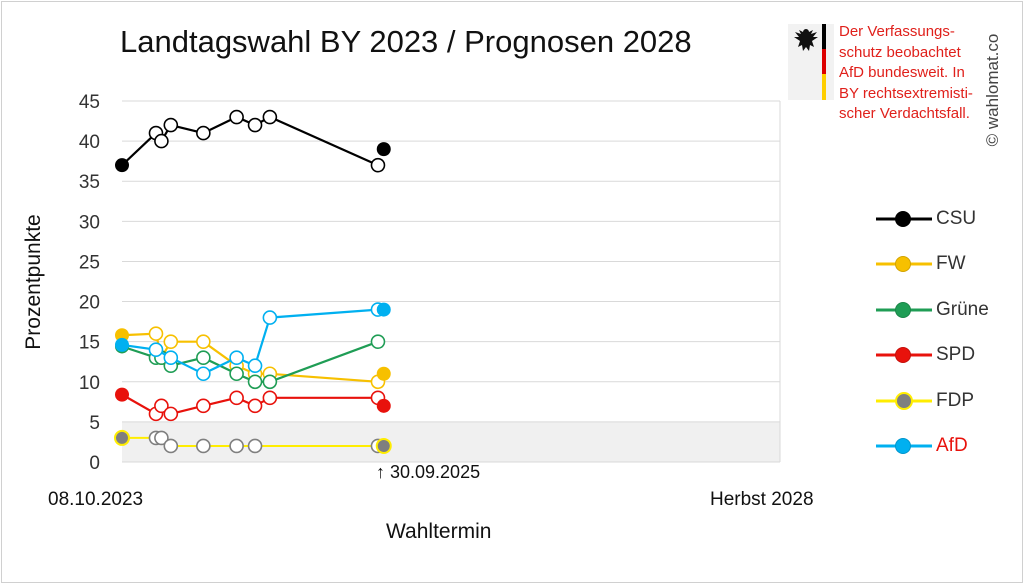 This screenshot has height=584, width=1024. Describe the element at coordinates (992, 90) in the screenshot. I see `copyright-text: © wahlomat.co` at that location.